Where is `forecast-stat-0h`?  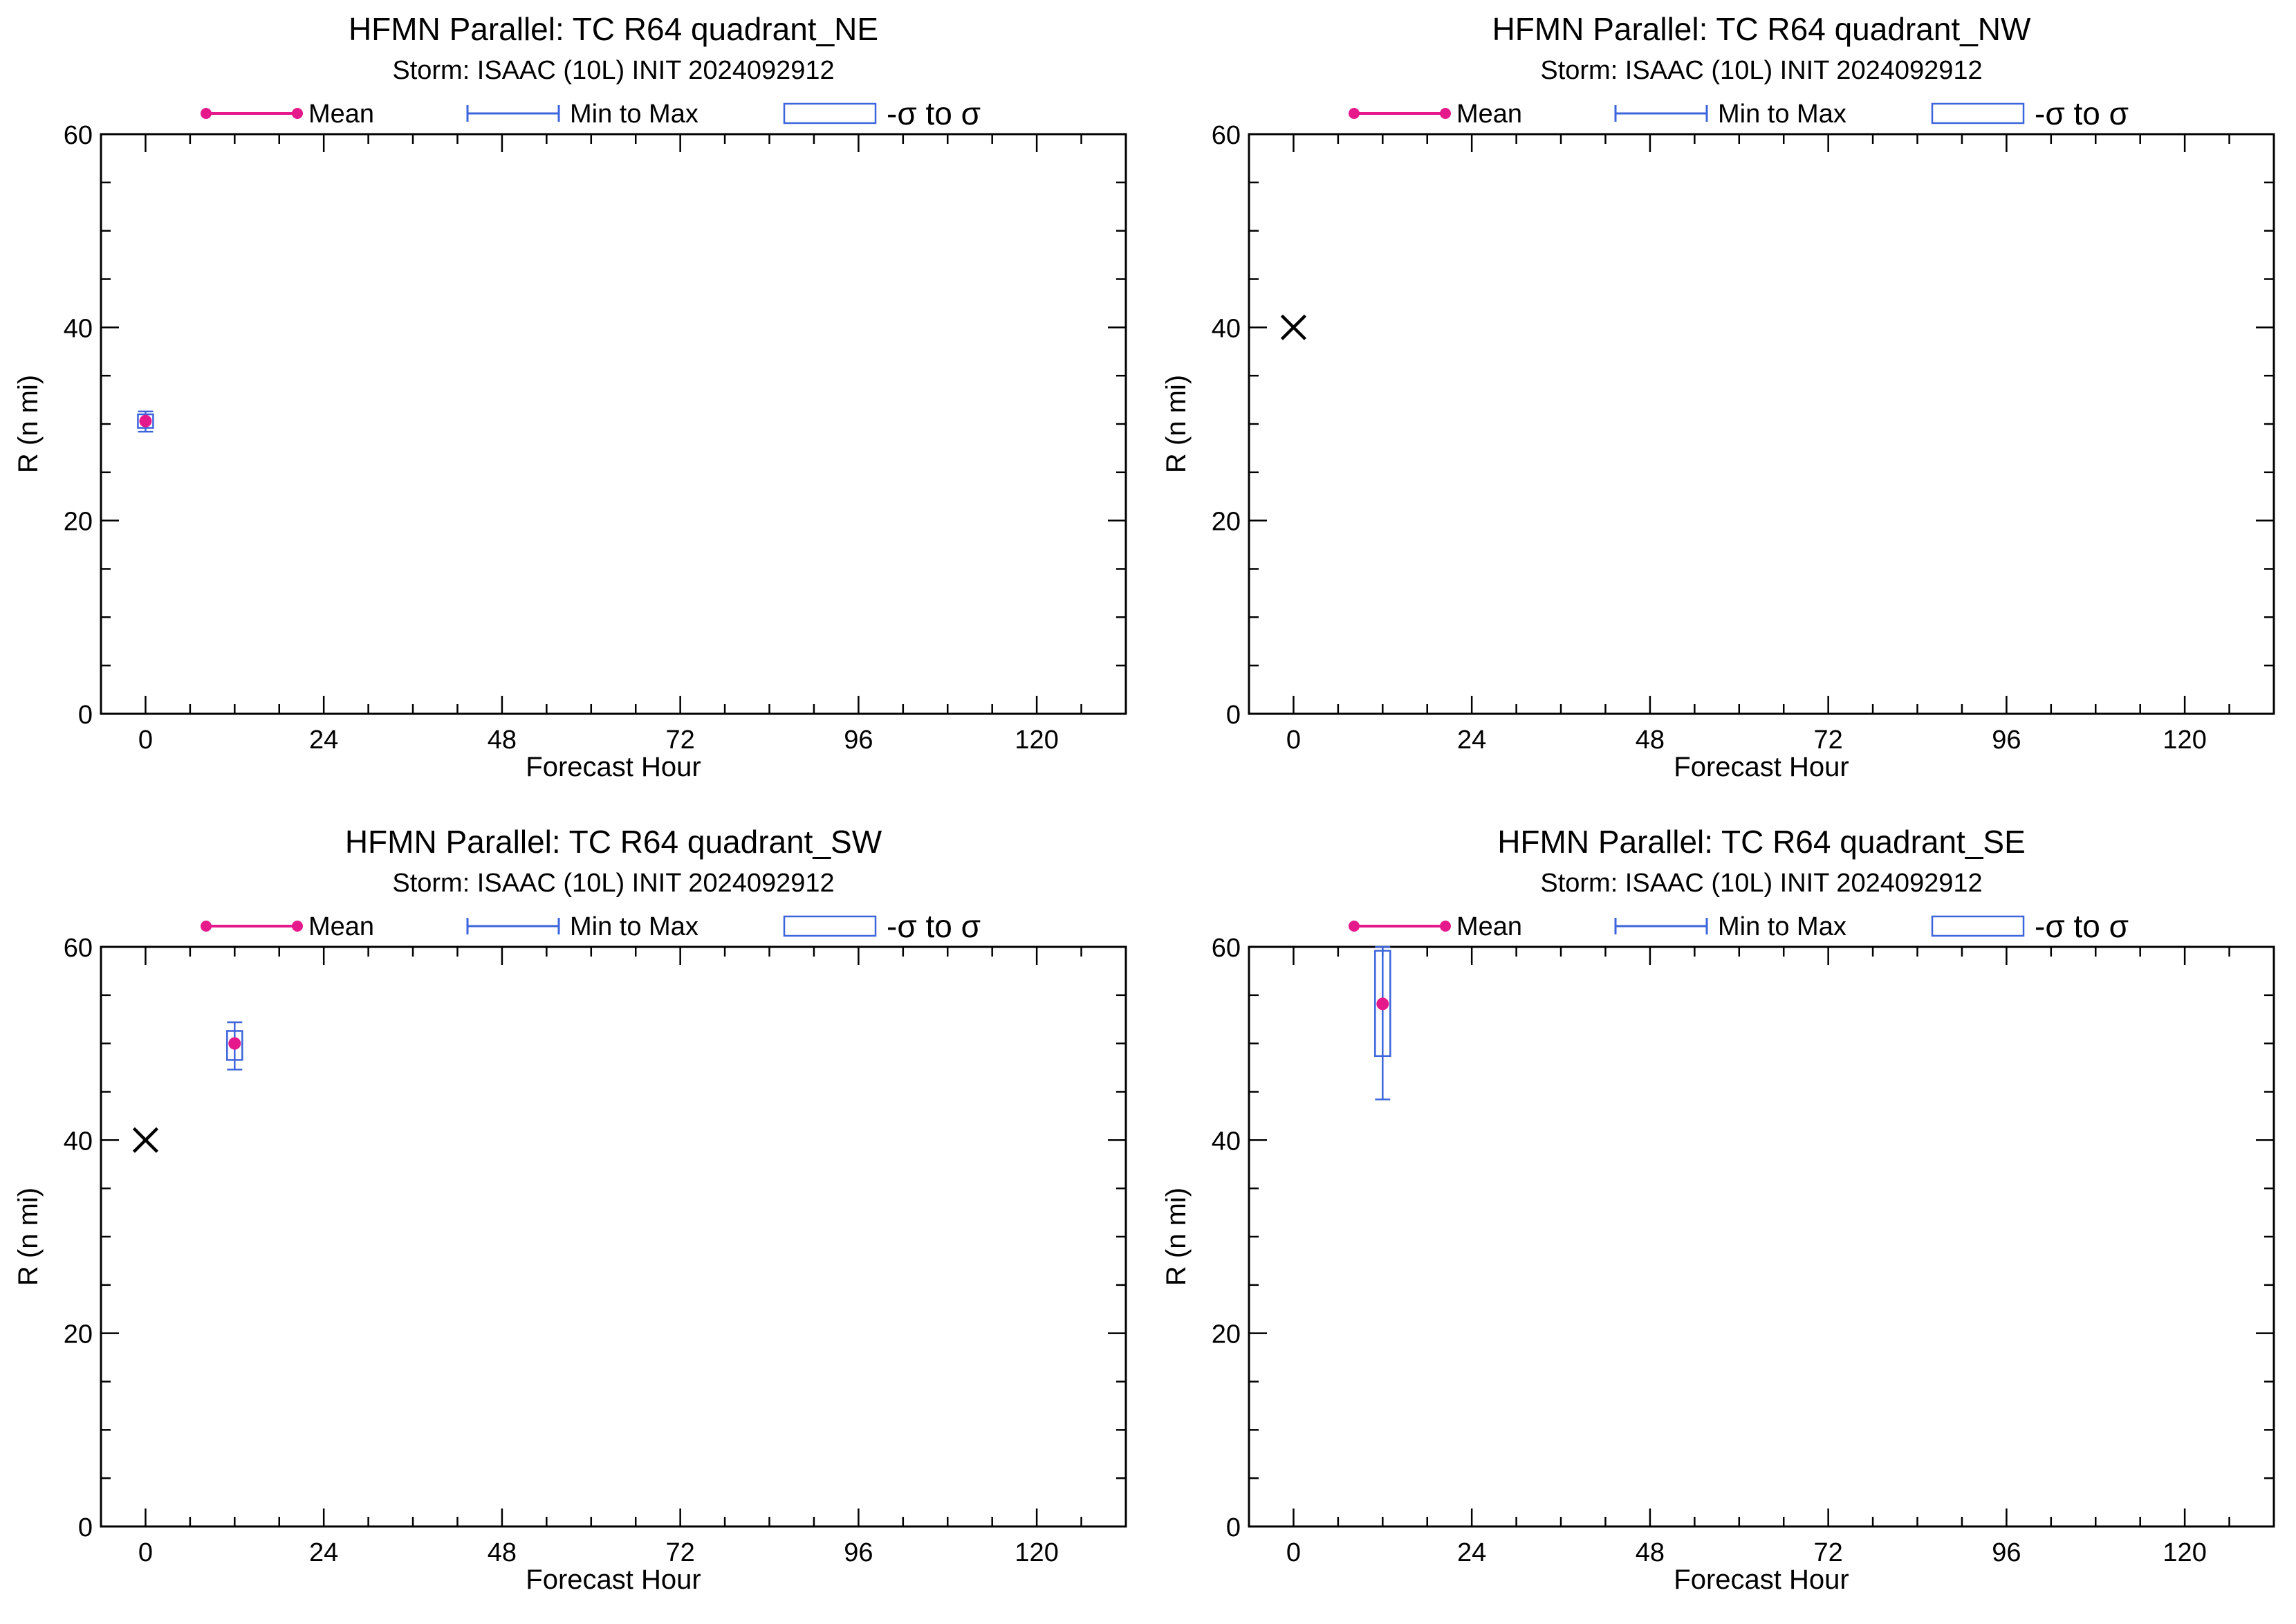 forecast-stat-0h is located at coordinates (146, 421).